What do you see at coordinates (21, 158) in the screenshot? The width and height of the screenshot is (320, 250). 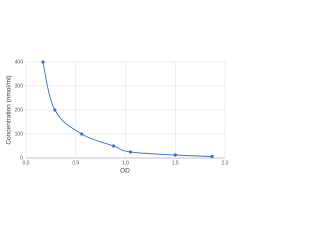 I see `y-tick-label: 0` at bounding box center [21, 158].